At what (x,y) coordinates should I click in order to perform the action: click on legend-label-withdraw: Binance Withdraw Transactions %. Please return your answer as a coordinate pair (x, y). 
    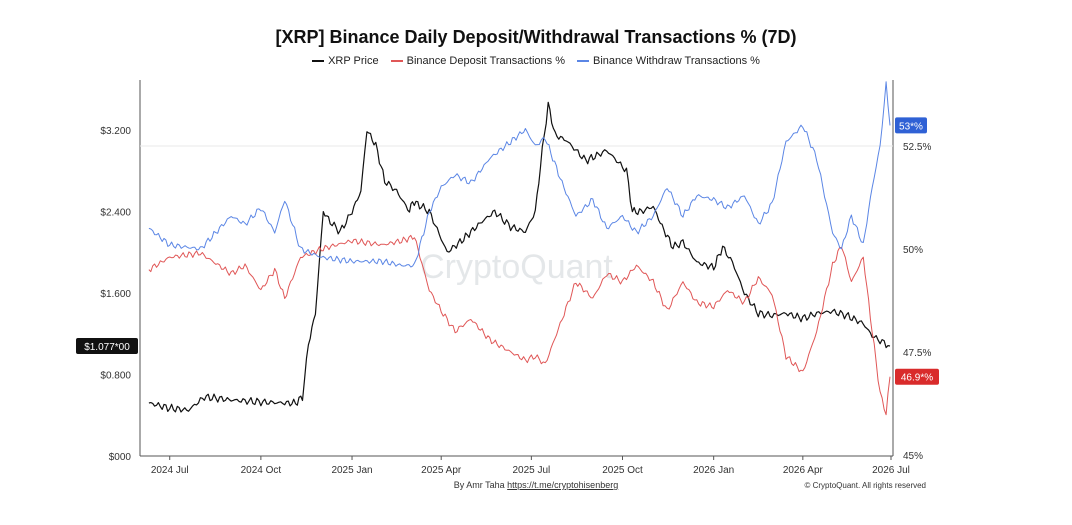
    Looking at the image, I should click on (676, 61).